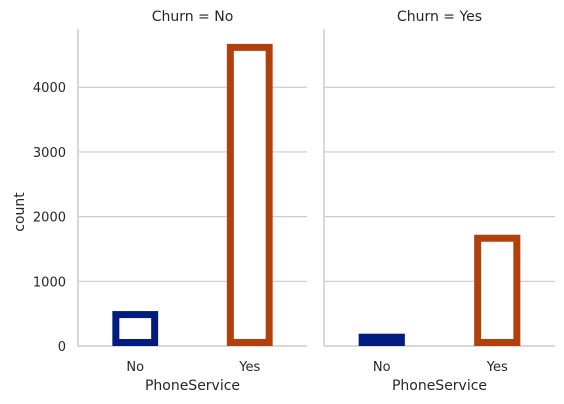  What do you see at coordinates (49, 153) in the screenshot?
I see `y-tick-label: 3000` at bounding box center [49, 153].